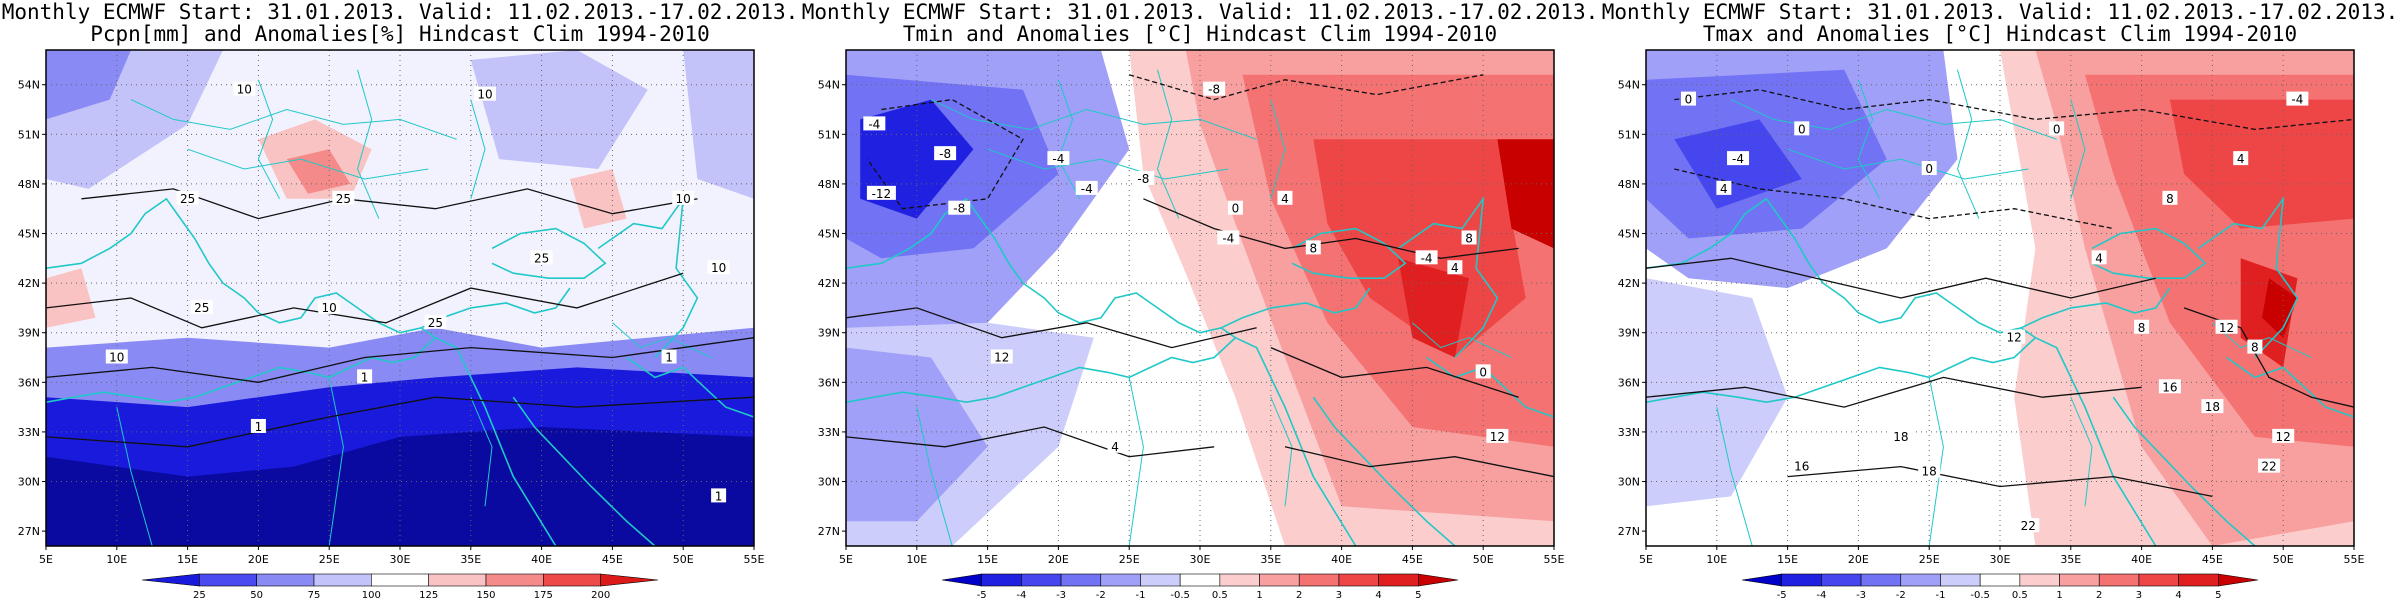  Describe the element at coordinates (959, 208) in the screenshot. I see `contour-label: -8` at that location.